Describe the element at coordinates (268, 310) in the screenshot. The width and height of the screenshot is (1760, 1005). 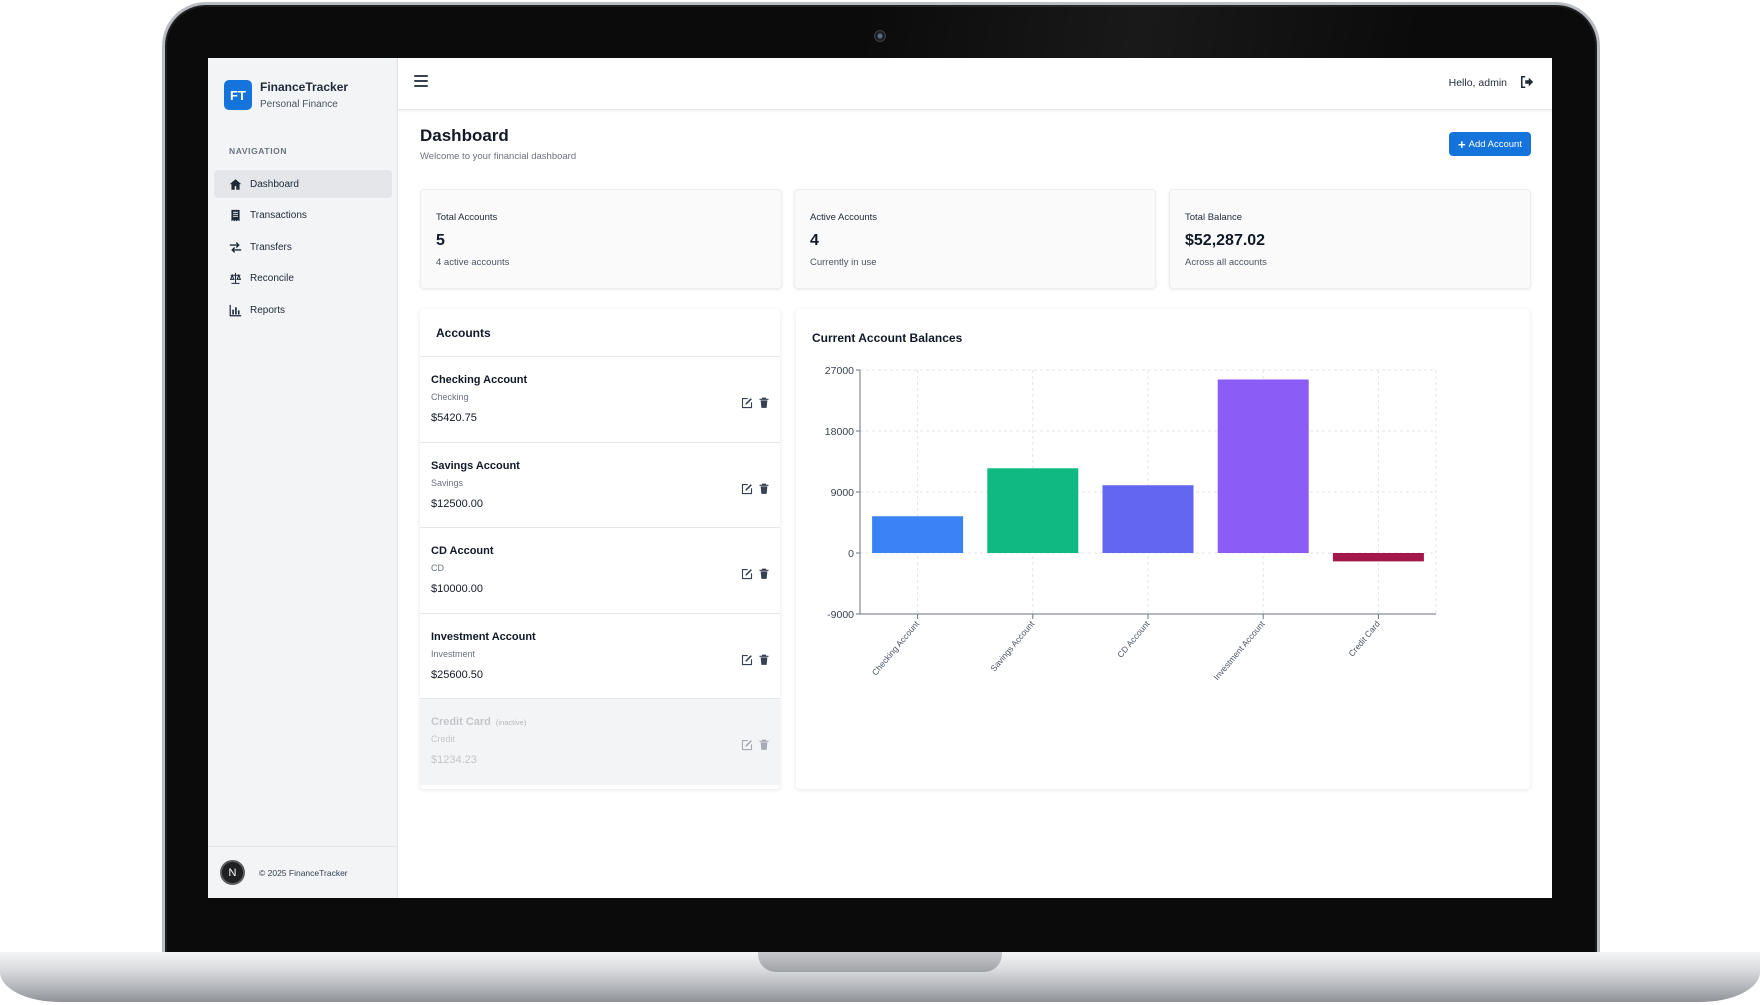
I see `sidebar-item-label: Reports` at that location.